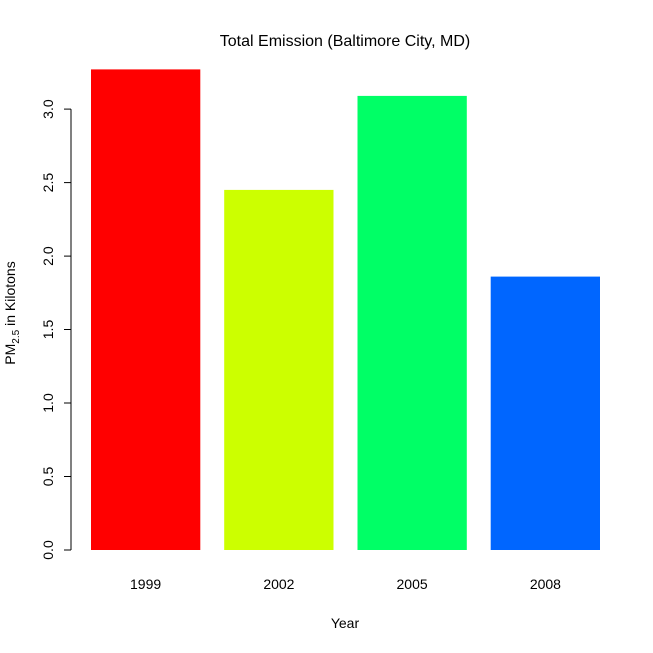 This screenshot has height=653, width=653. What do you see at coordinates (146, 310) in the screenshot?
I see `bar-1999` at bounding box center [146, 310].